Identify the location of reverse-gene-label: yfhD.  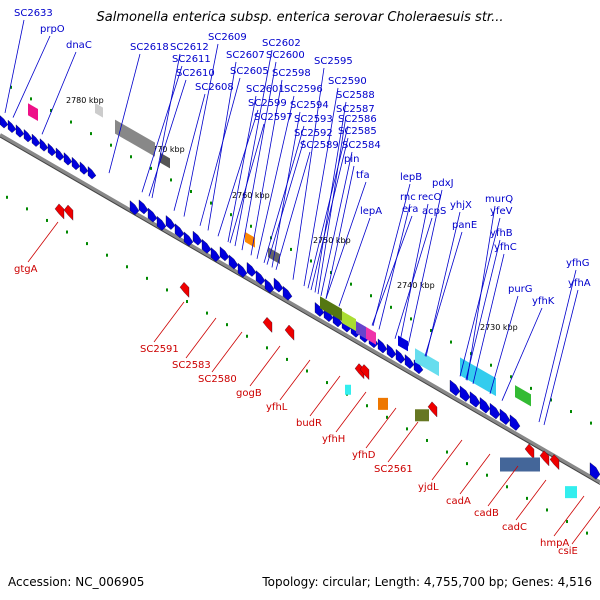
(364, 455).